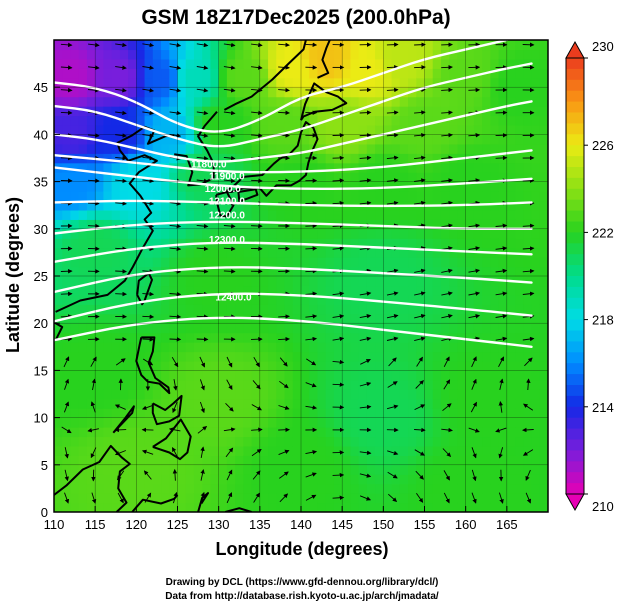 This screenshot has width=619, height=605. I want to click on colorbar-segment, so click(575, 434).